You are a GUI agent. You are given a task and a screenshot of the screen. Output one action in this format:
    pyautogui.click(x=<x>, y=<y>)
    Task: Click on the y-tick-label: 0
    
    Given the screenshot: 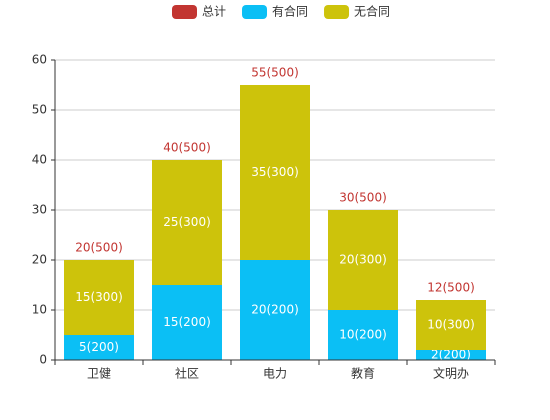 What is the action you would take?
    pyautogui.click(x=43, y=360)
    